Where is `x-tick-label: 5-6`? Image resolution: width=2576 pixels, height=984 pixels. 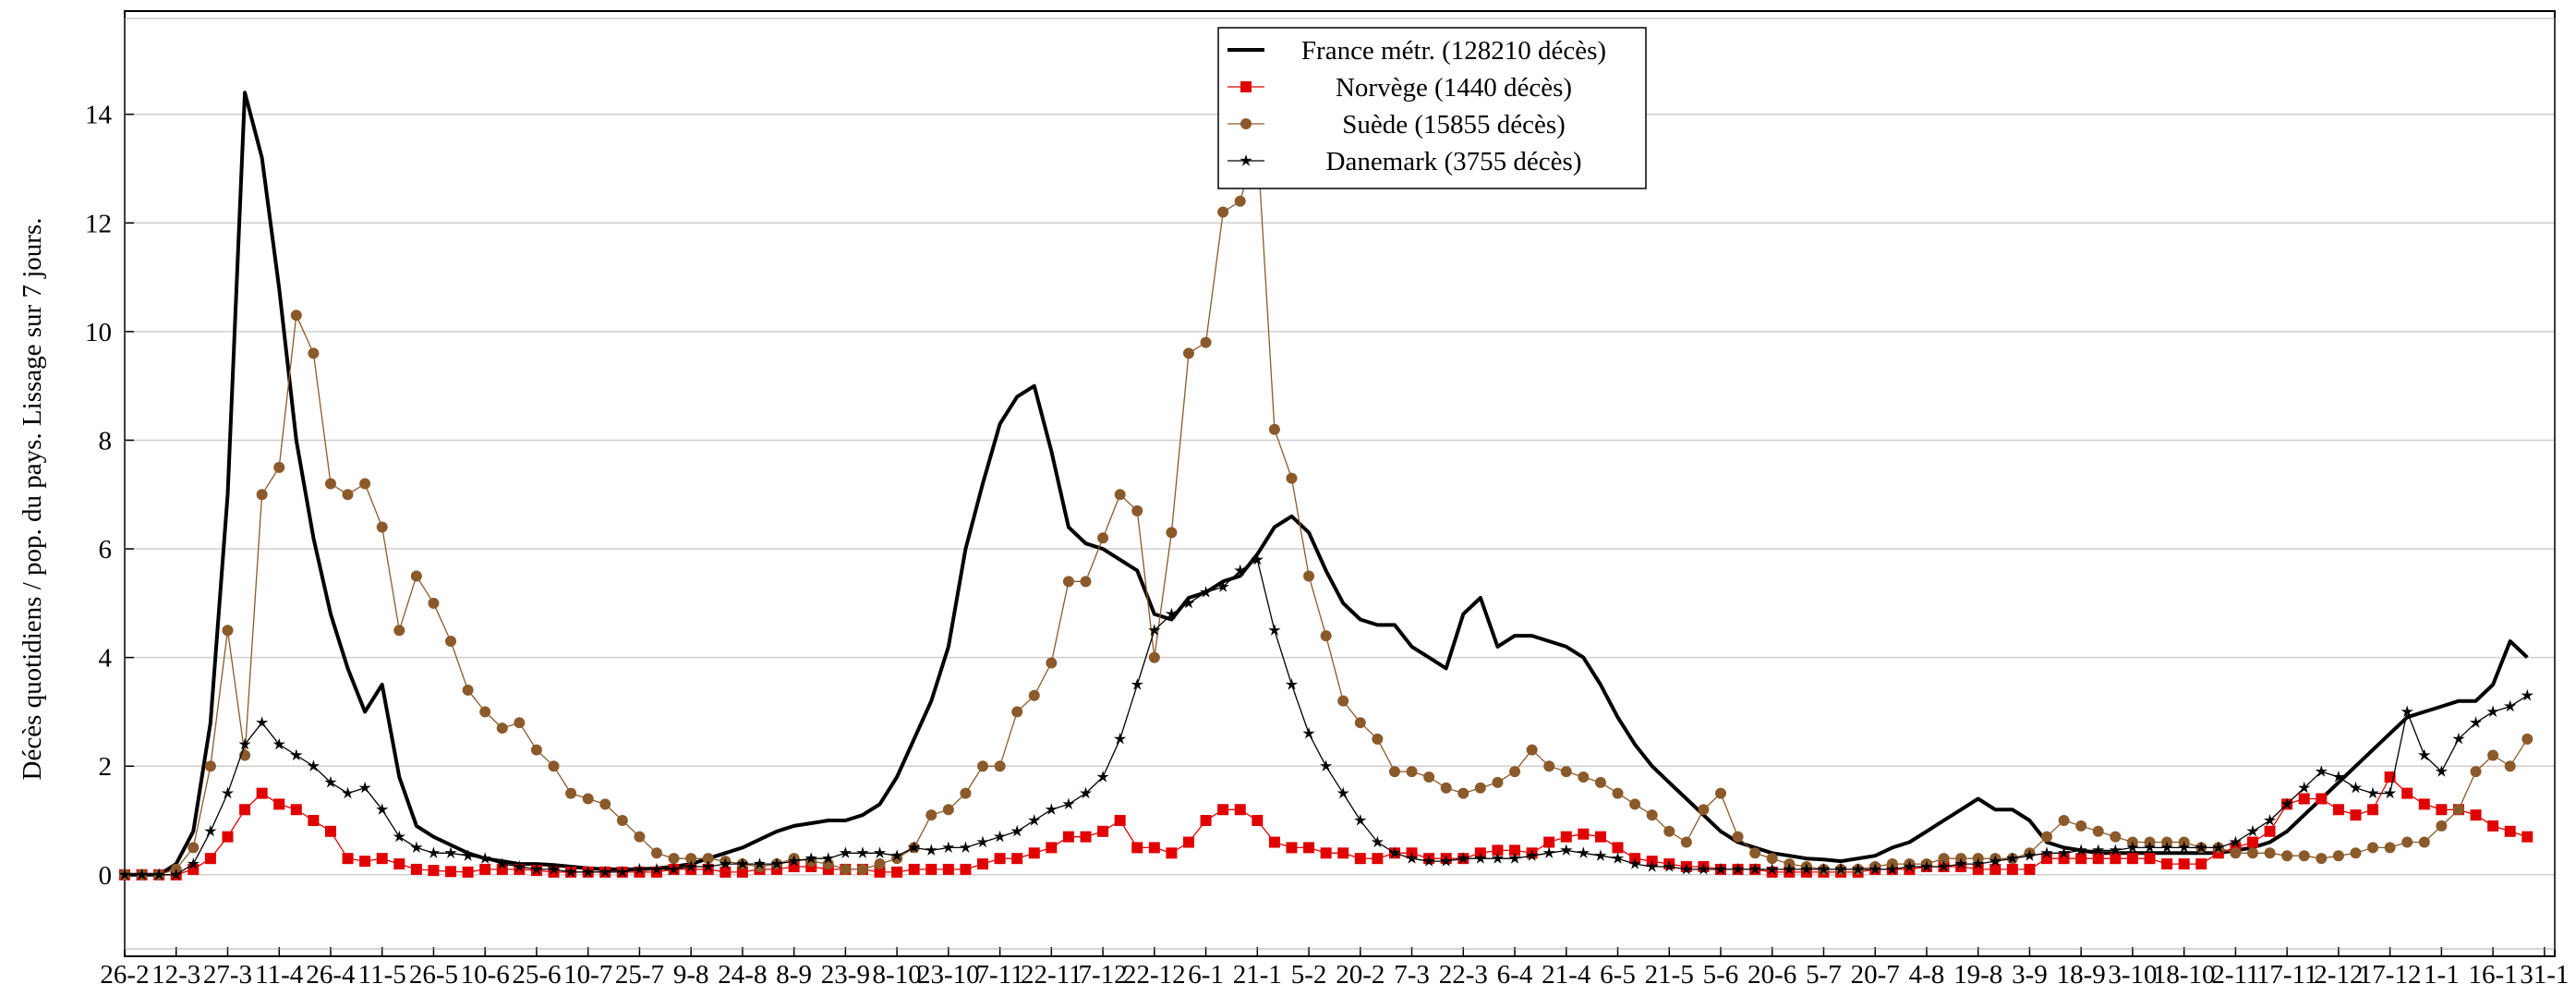
x-tick-label: 5-6 is located at coordinates (1721, 972).